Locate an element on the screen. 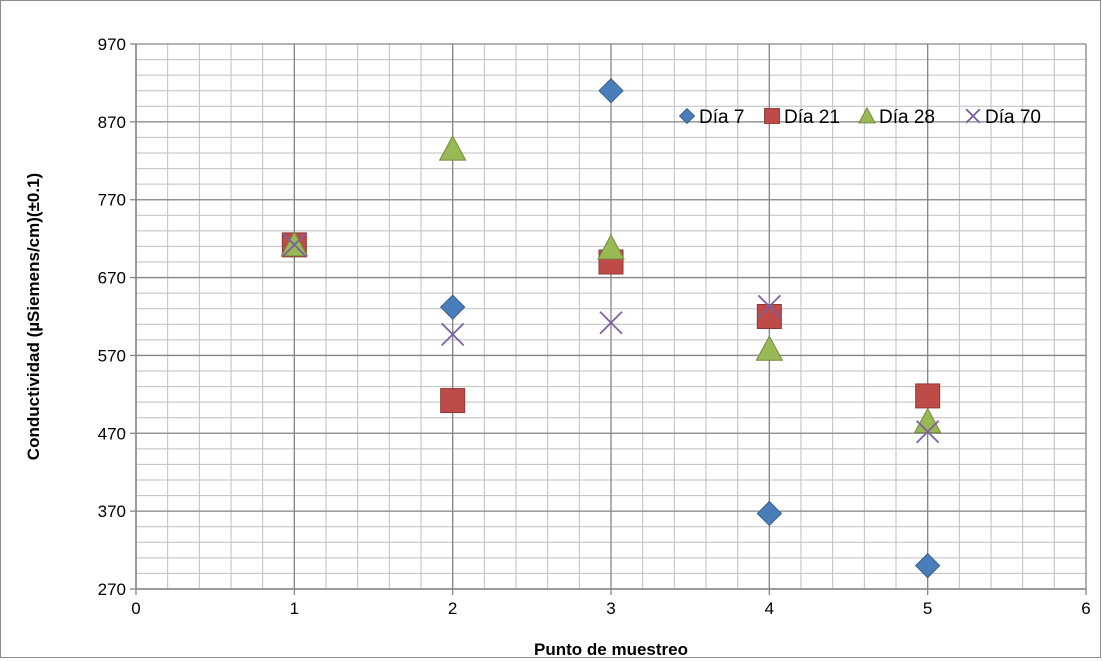  legend-marker-x-stroke is located at coordinates (973, 116).